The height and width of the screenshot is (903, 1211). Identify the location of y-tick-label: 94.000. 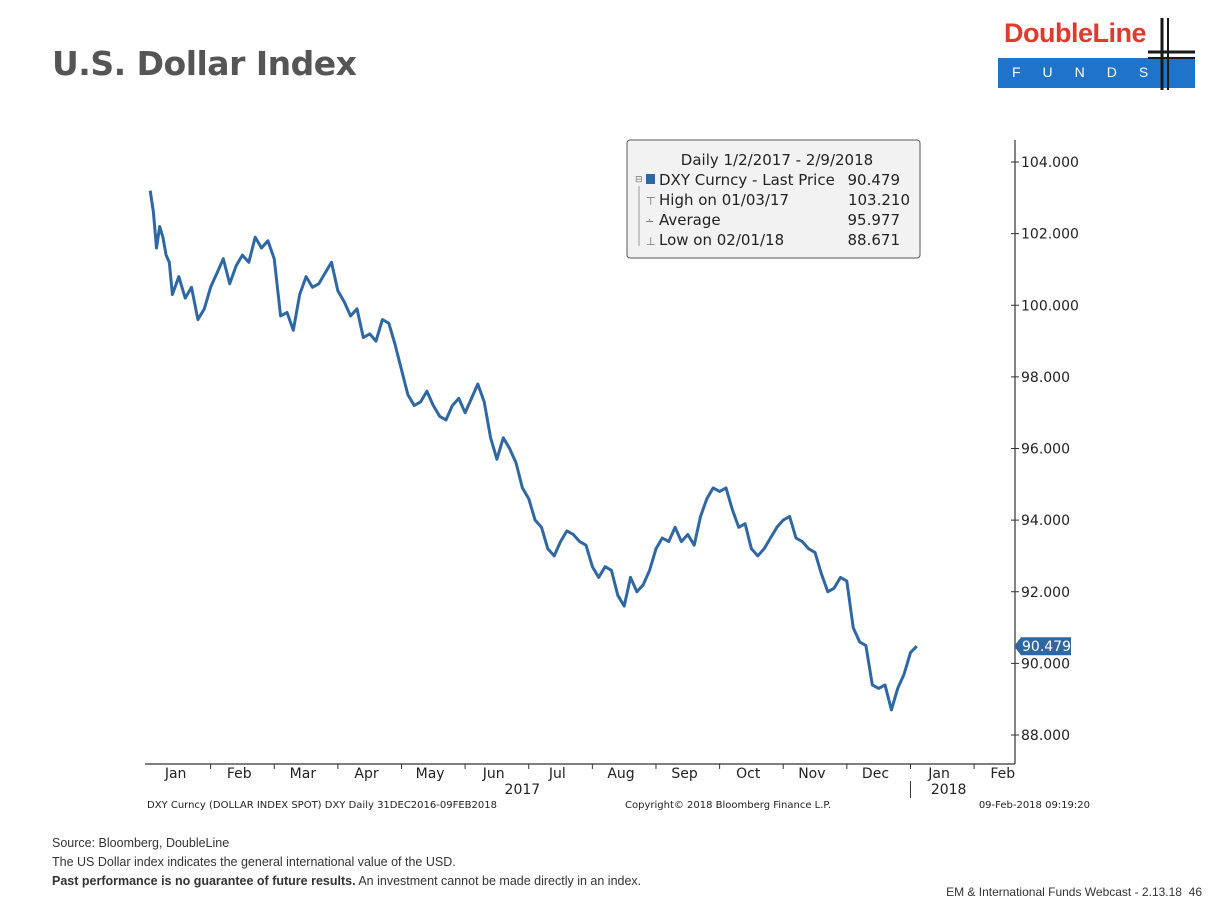
(1045, 521).